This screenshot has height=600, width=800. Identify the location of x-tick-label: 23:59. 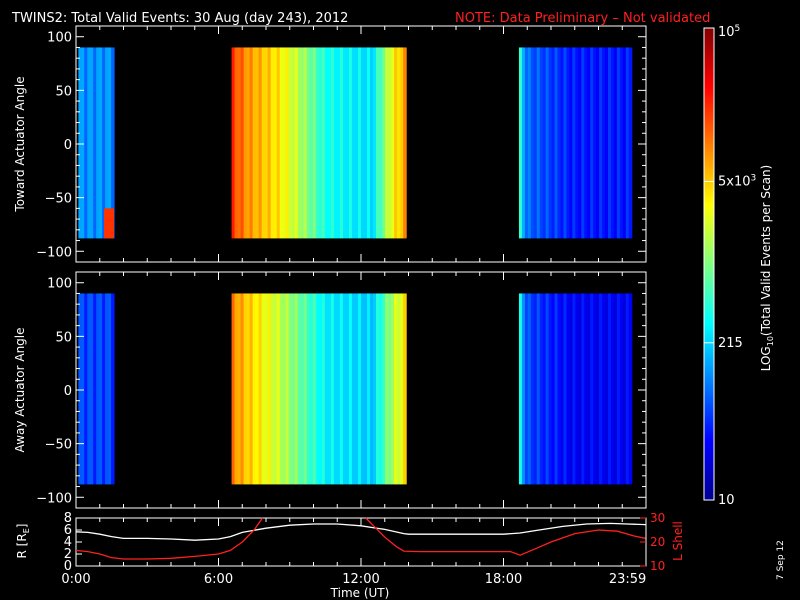
(627, 579).